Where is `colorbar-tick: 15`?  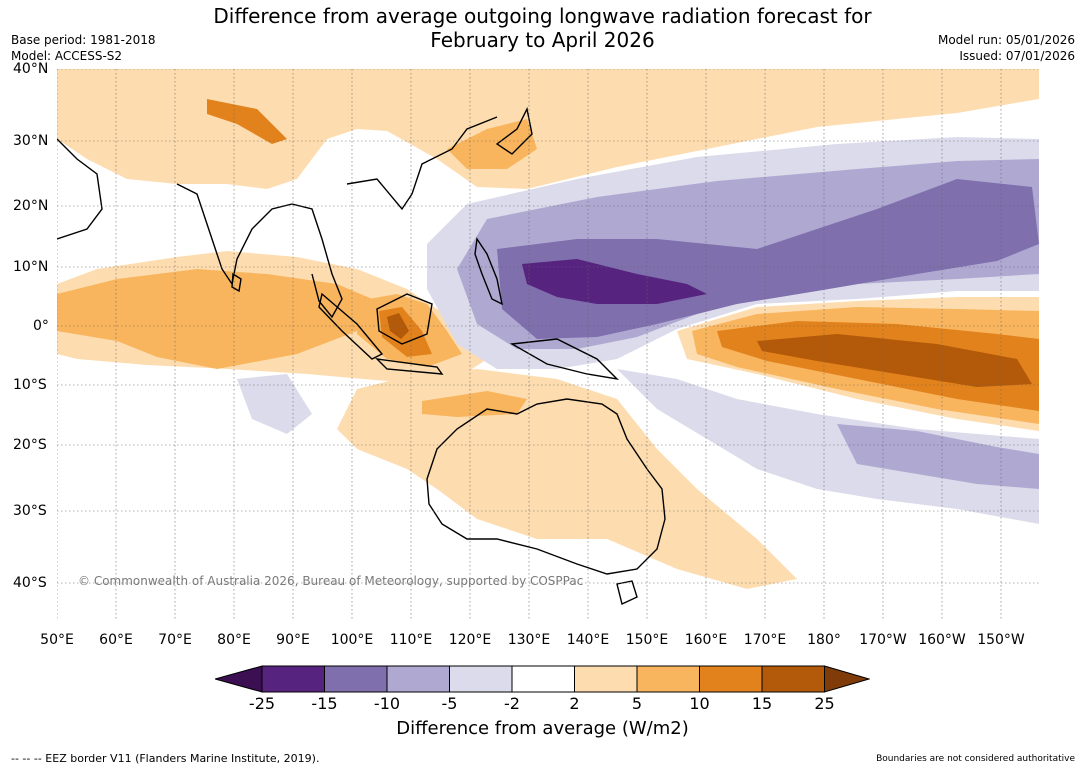
colorbar-tick: 15 is located at coordinates (762, 703).